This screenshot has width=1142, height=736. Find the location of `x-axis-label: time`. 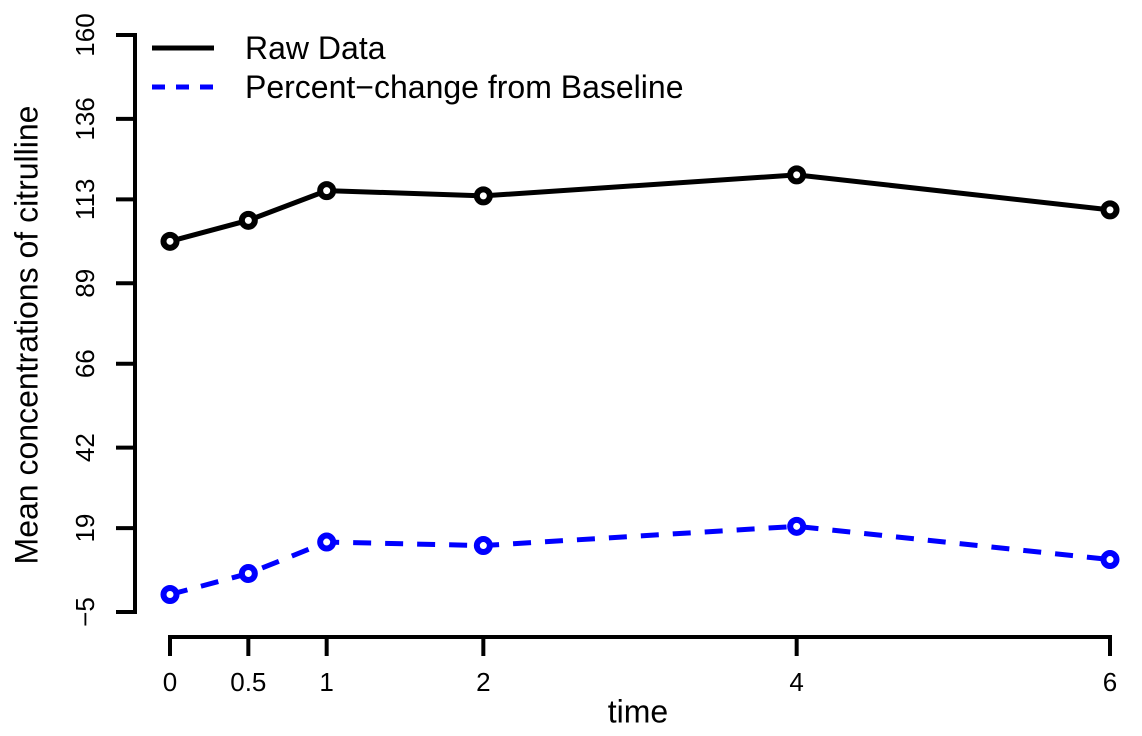

x-axis-label: time is located at coordinates (638, 711).